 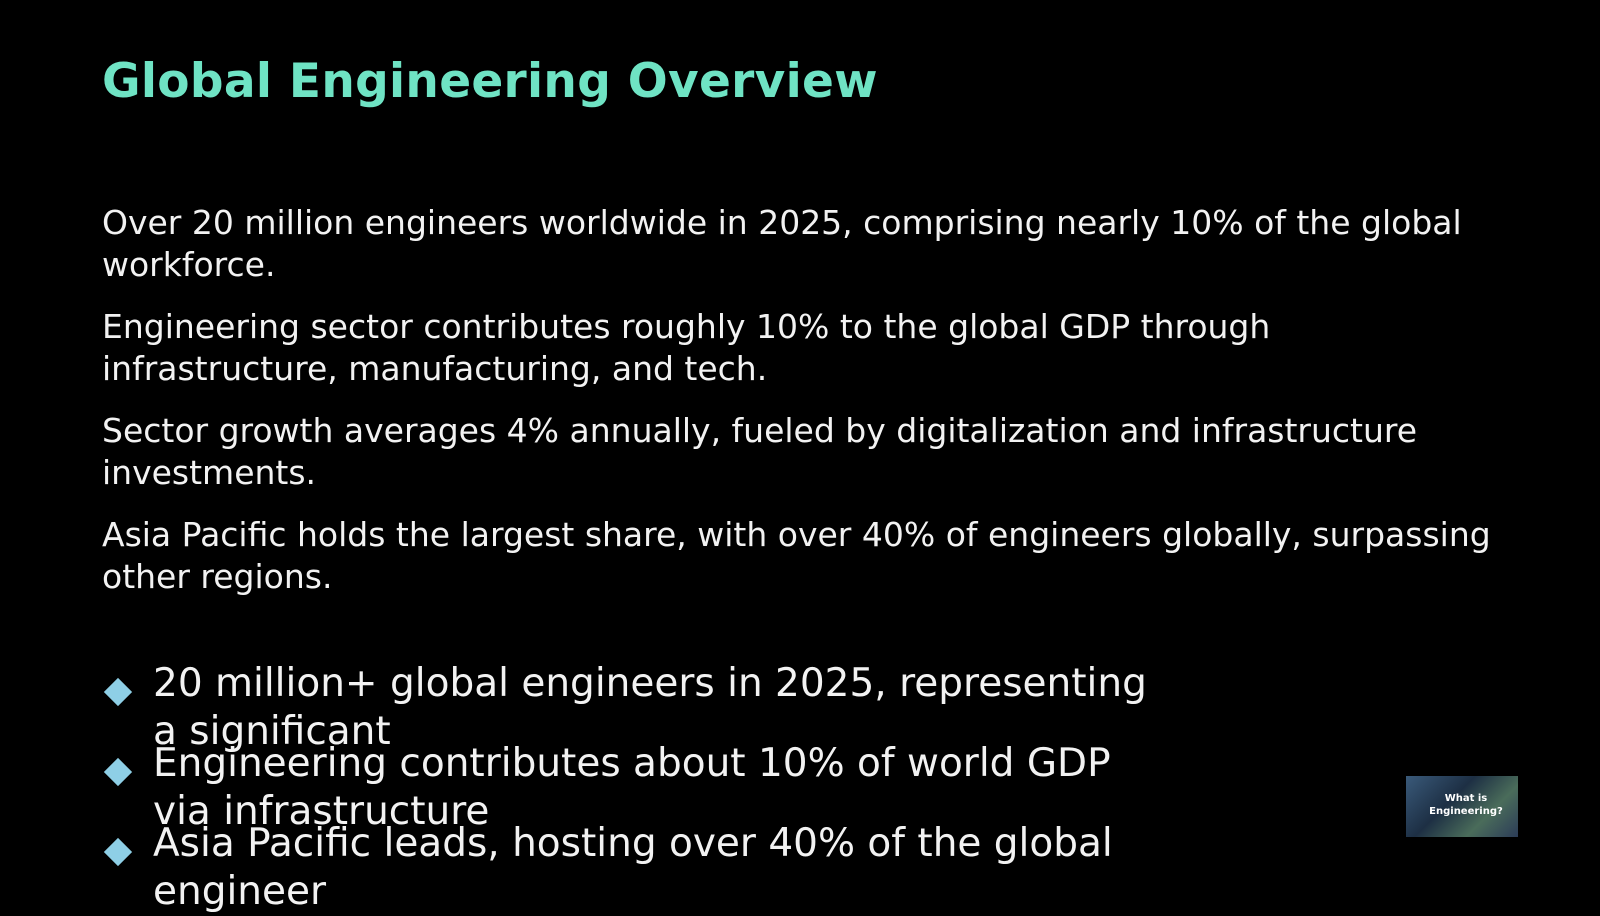 I want to click on video-thumbnail: What is Engineering?, so click(x=1462, y=806).